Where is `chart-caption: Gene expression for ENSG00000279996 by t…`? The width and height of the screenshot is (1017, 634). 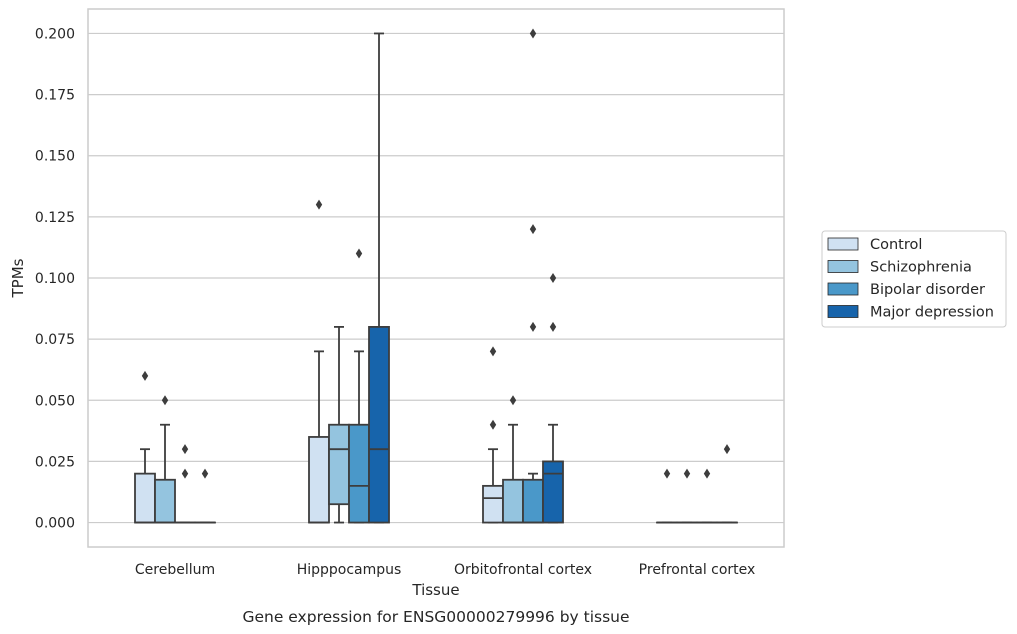
chart-caption: Gene expression for ENSG00000279996 by t… is located at coordinates (435, 617).